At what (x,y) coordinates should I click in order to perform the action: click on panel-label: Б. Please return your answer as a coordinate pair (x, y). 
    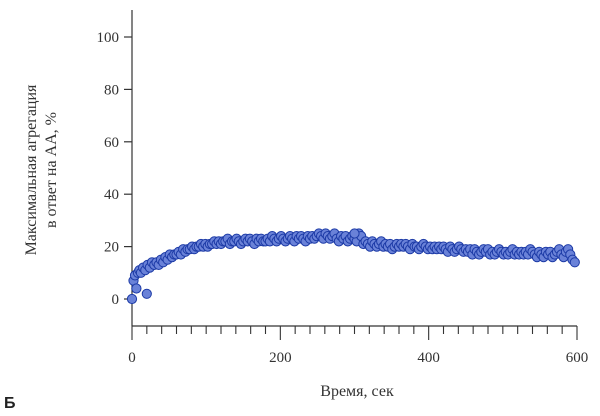
    Looking at the image, I should click on (10, 403).